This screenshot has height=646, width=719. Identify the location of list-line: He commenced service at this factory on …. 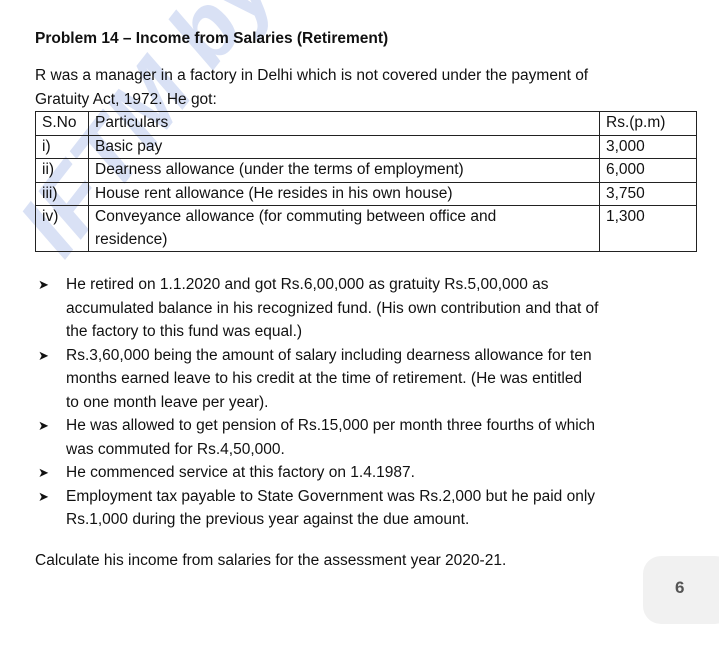
(240, 472).